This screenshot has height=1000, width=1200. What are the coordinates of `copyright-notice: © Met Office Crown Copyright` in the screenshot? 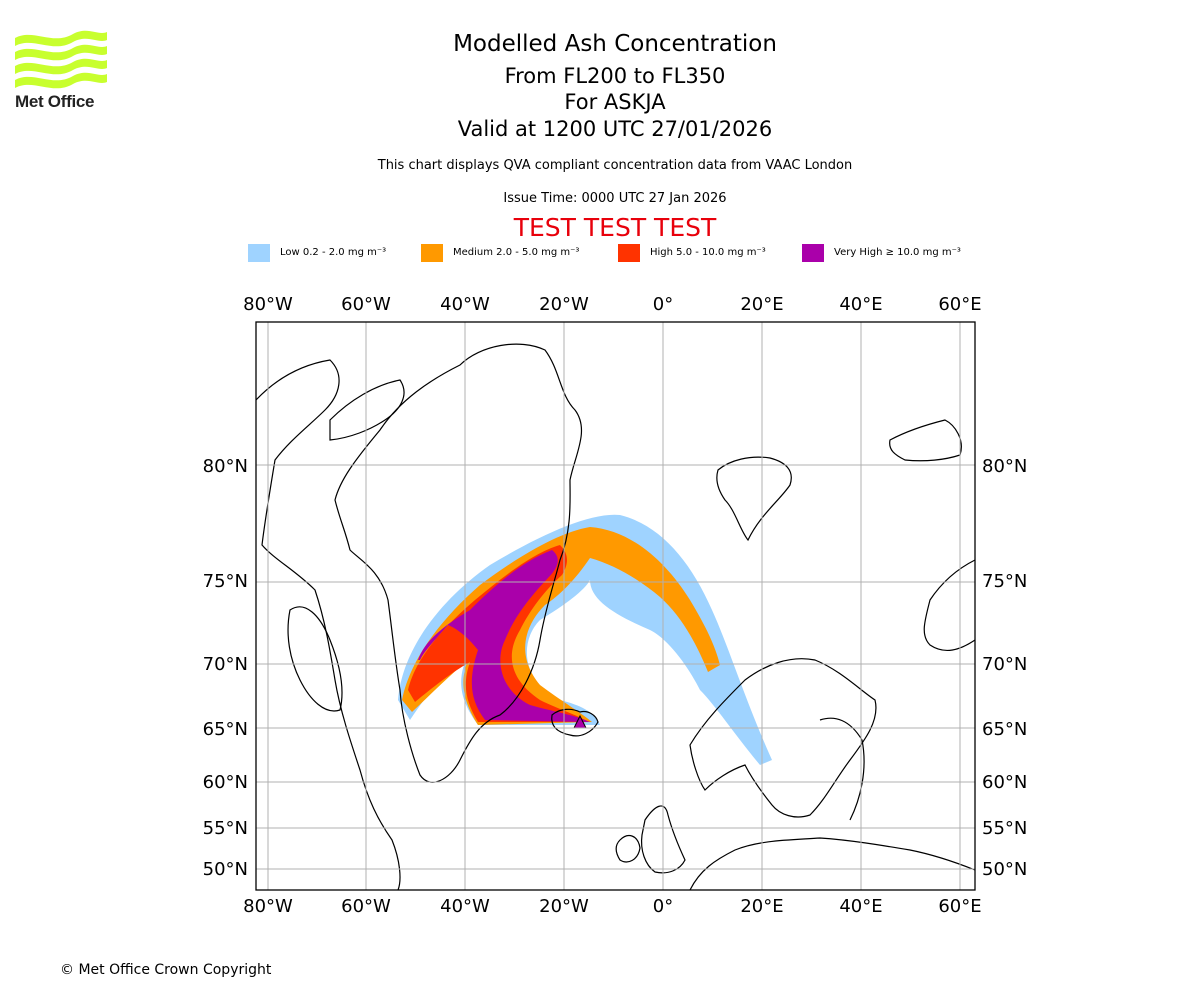 It's located at (166, 970).